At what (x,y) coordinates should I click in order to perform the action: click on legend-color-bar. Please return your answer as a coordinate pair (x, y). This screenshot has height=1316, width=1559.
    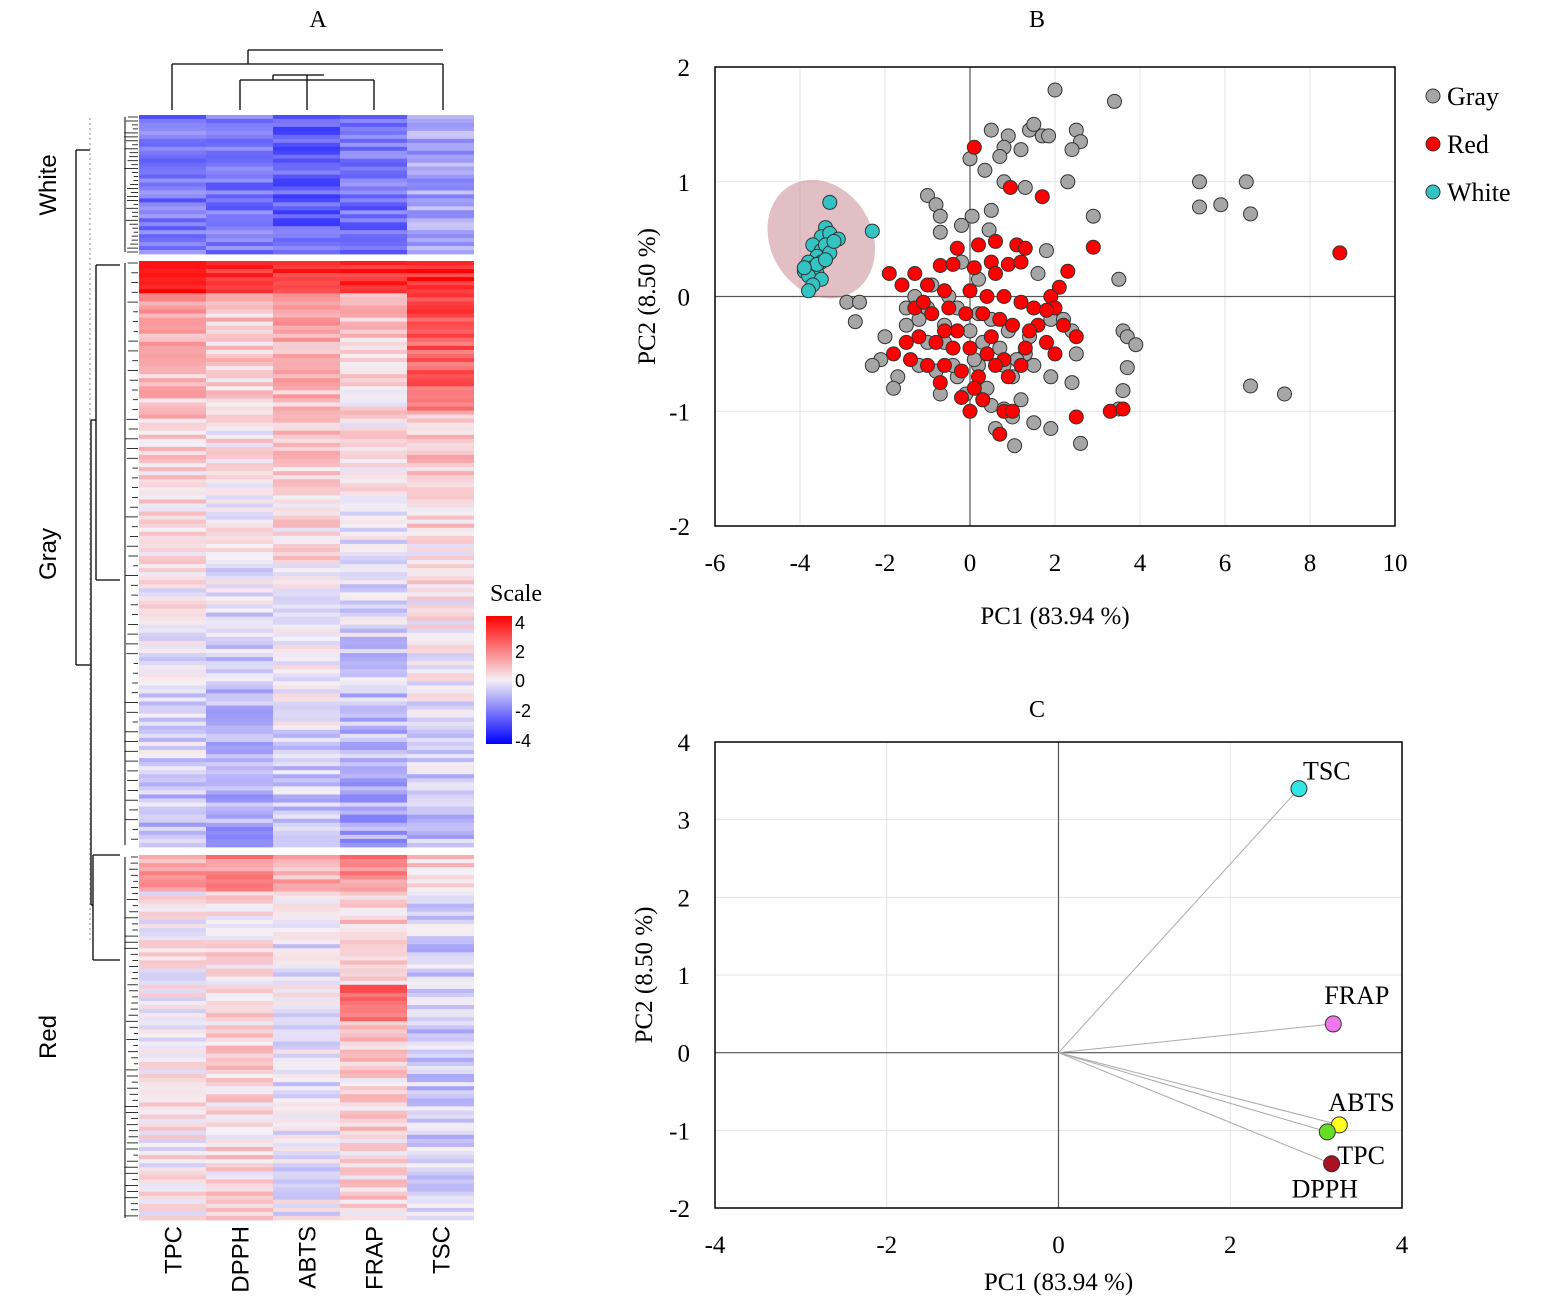
    Looking at the image, I should click on (499, 680).